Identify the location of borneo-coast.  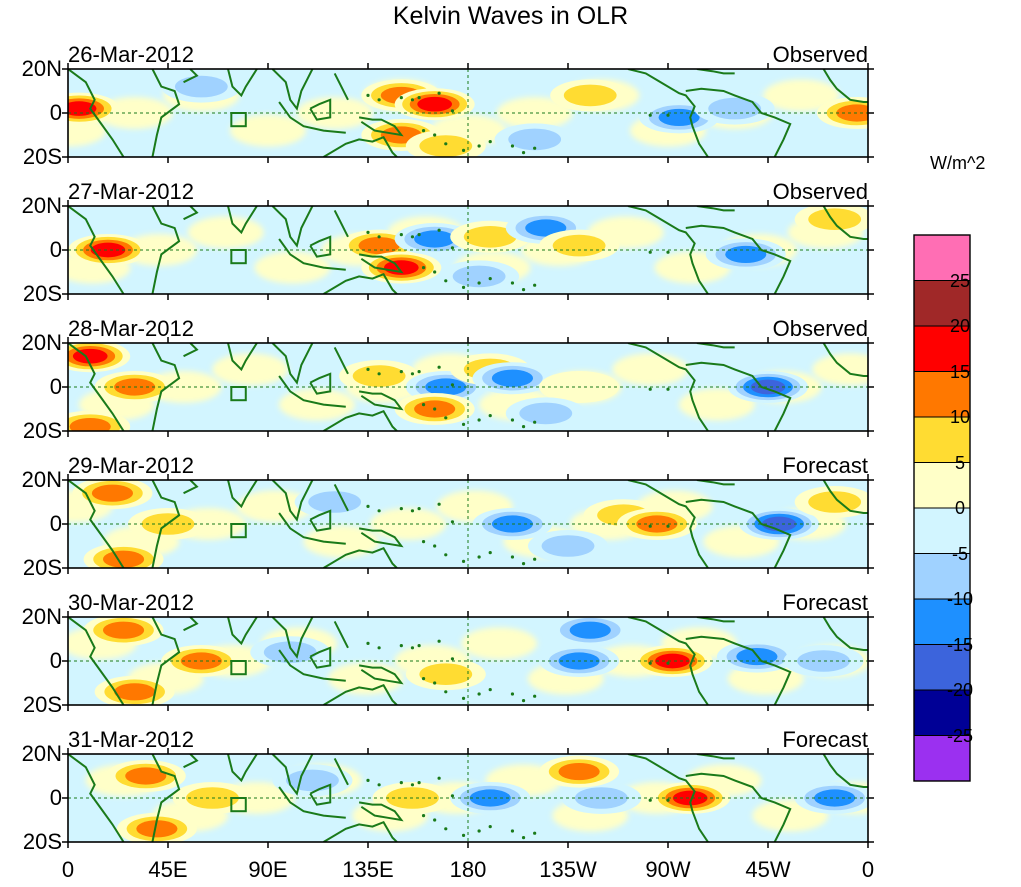
(320, 657).